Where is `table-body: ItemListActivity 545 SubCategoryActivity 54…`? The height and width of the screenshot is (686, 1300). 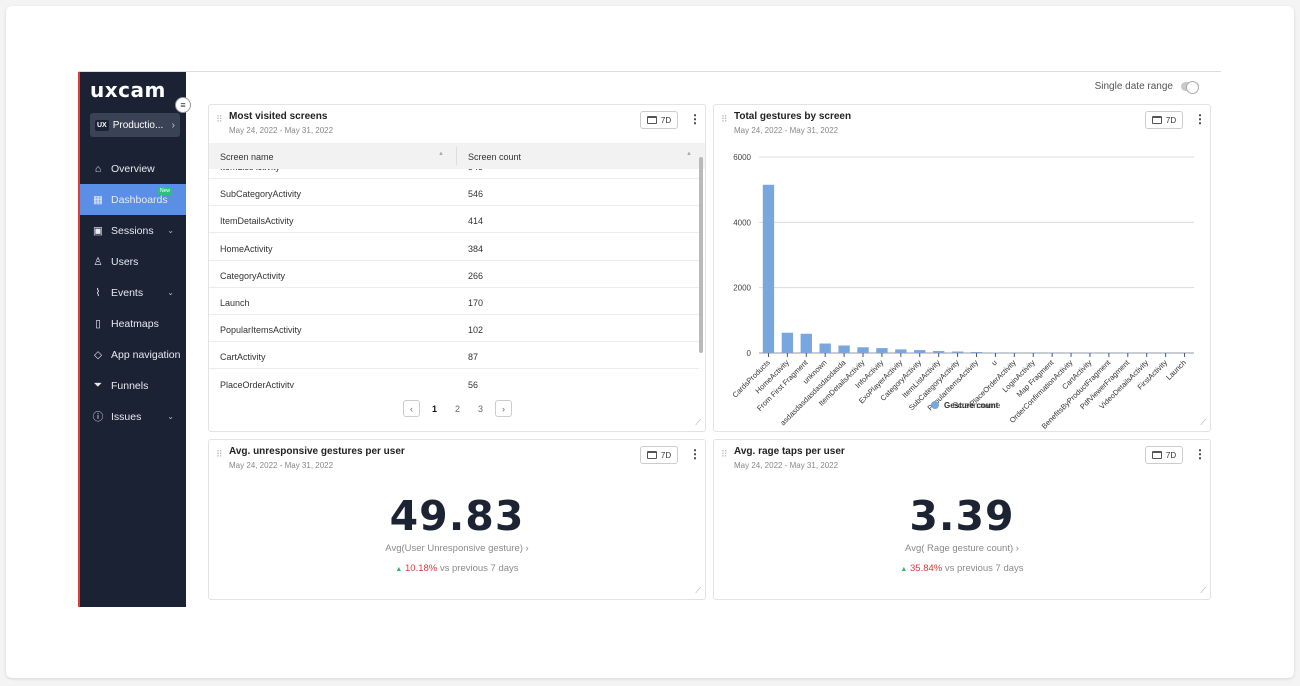
table-body: ItemListActivity 545 SubCategoryActivity 54… is located at coordinates (454, 278).